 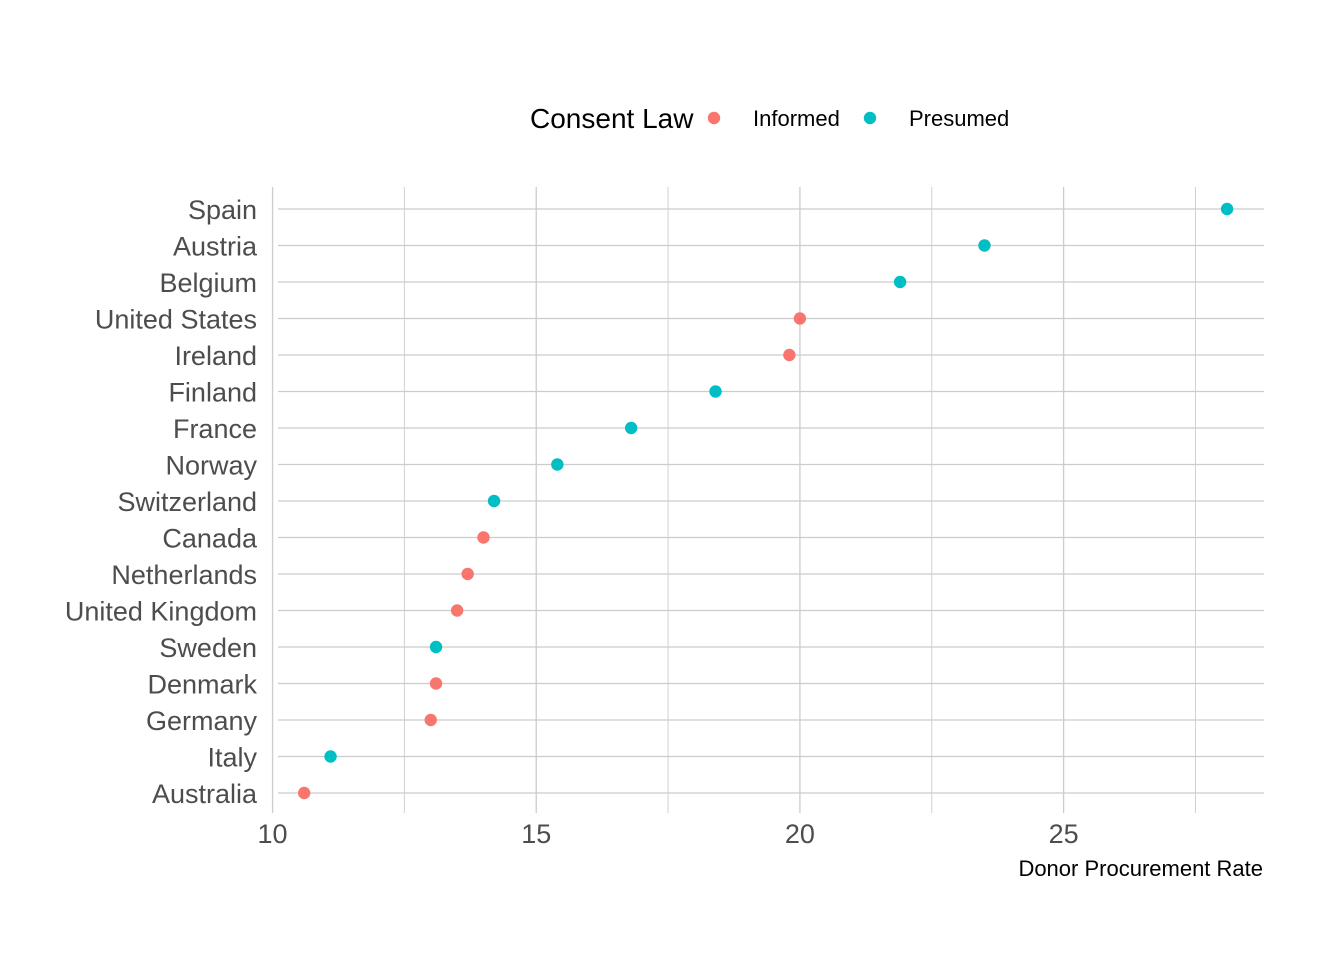 What do you see at coordinates (796, 118) in the screenshot?
I see `legend-label-informed: Informed` at bounding box center [796, 118].